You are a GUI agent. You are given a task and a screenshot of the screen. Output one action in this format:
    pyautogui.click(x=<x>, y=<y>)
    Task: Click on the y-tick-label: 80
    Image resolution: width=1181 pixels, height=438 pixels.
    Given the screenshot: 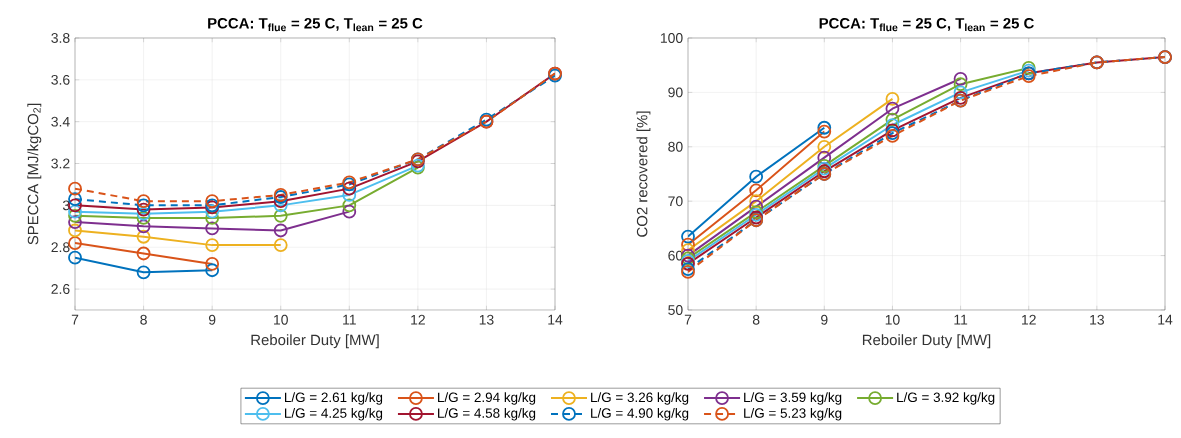 What is the action you would take?
    pyautogui.click(x=675, y=146)
    